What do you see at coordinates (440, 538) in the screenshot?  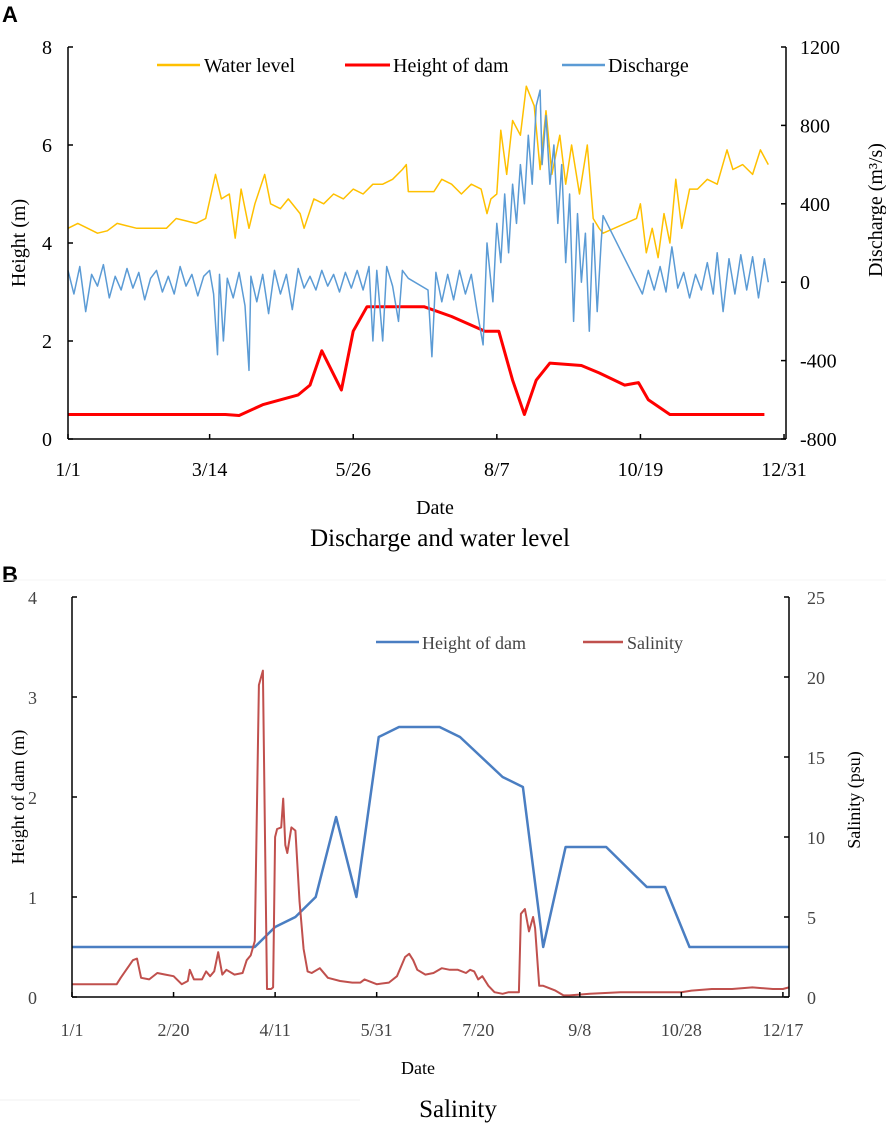 I see `chart-a-title: Discharge and water level` at bounding box center [440, 538].